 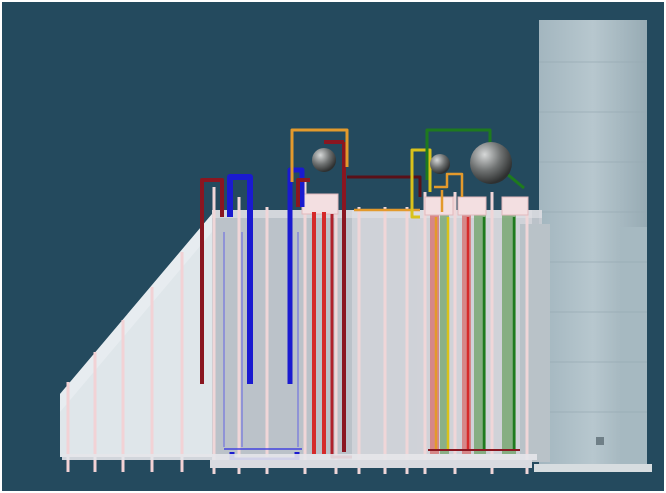 What do you see at coordinates (324, 160) in the screenshot?
I see `steam-drum-small` at bounding box center [324, 160].